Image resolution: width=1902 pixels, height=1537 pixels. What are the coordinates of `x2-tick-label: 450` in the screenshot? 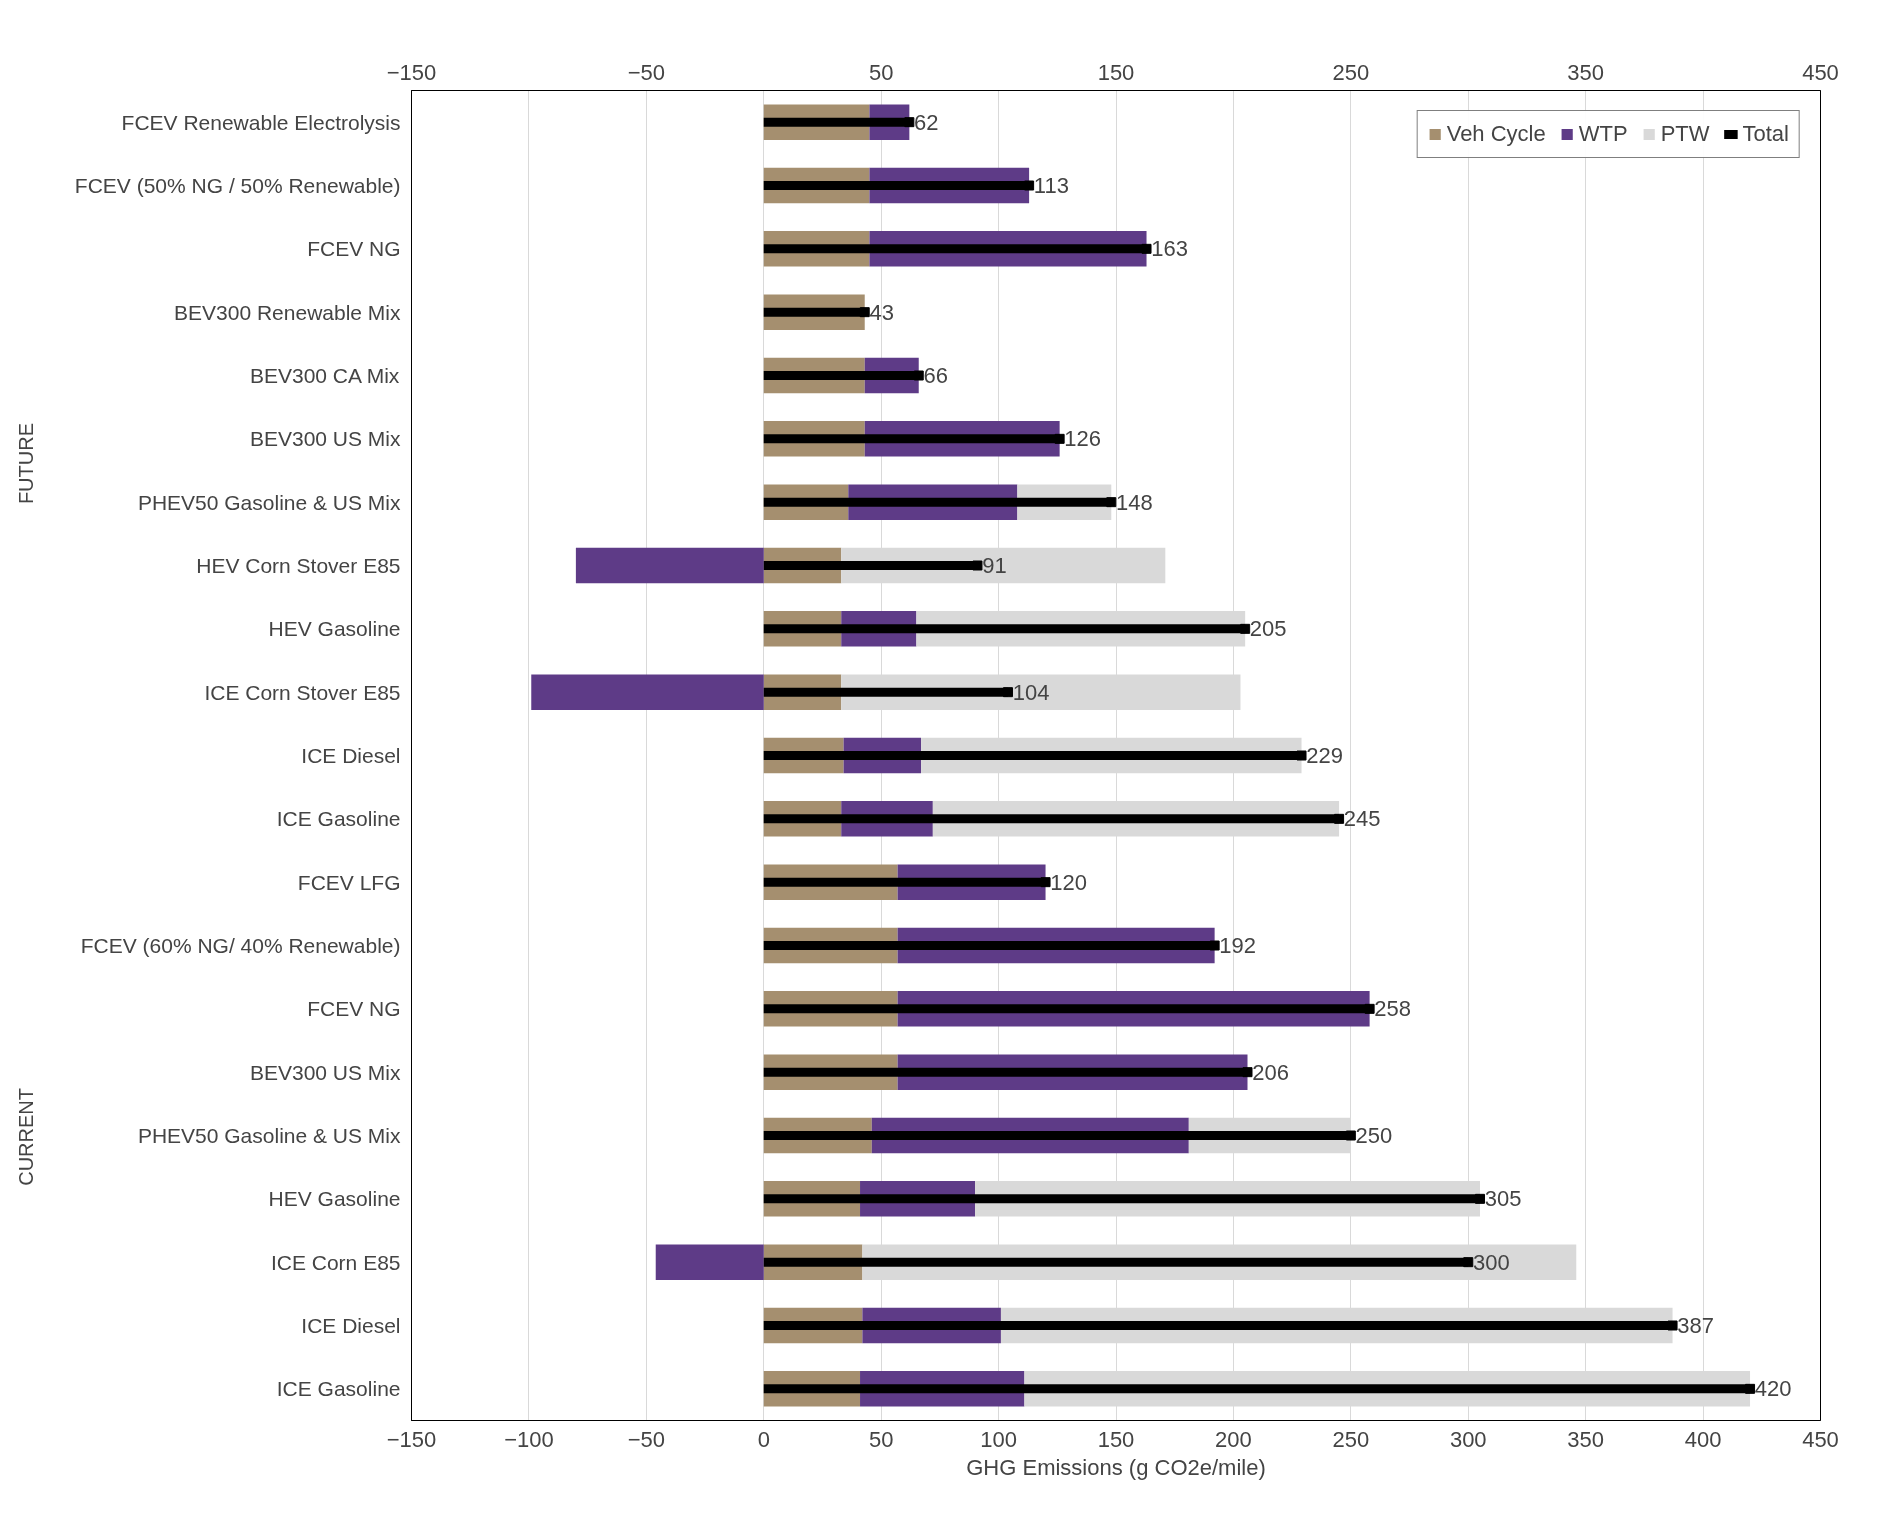 It's located at (1820, 72).